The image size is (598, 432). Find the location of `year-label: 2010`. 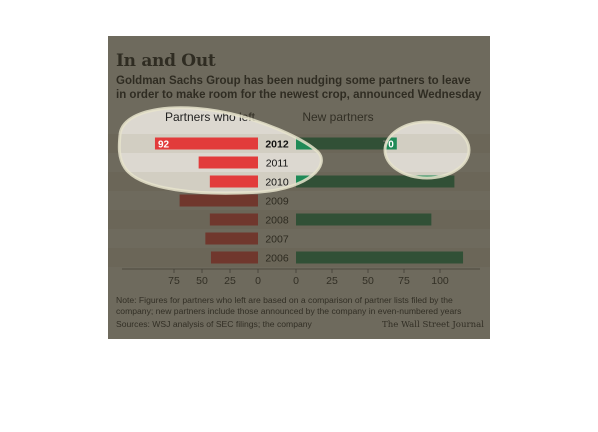

year-label: 2010 is located at coordinates (277, 183).